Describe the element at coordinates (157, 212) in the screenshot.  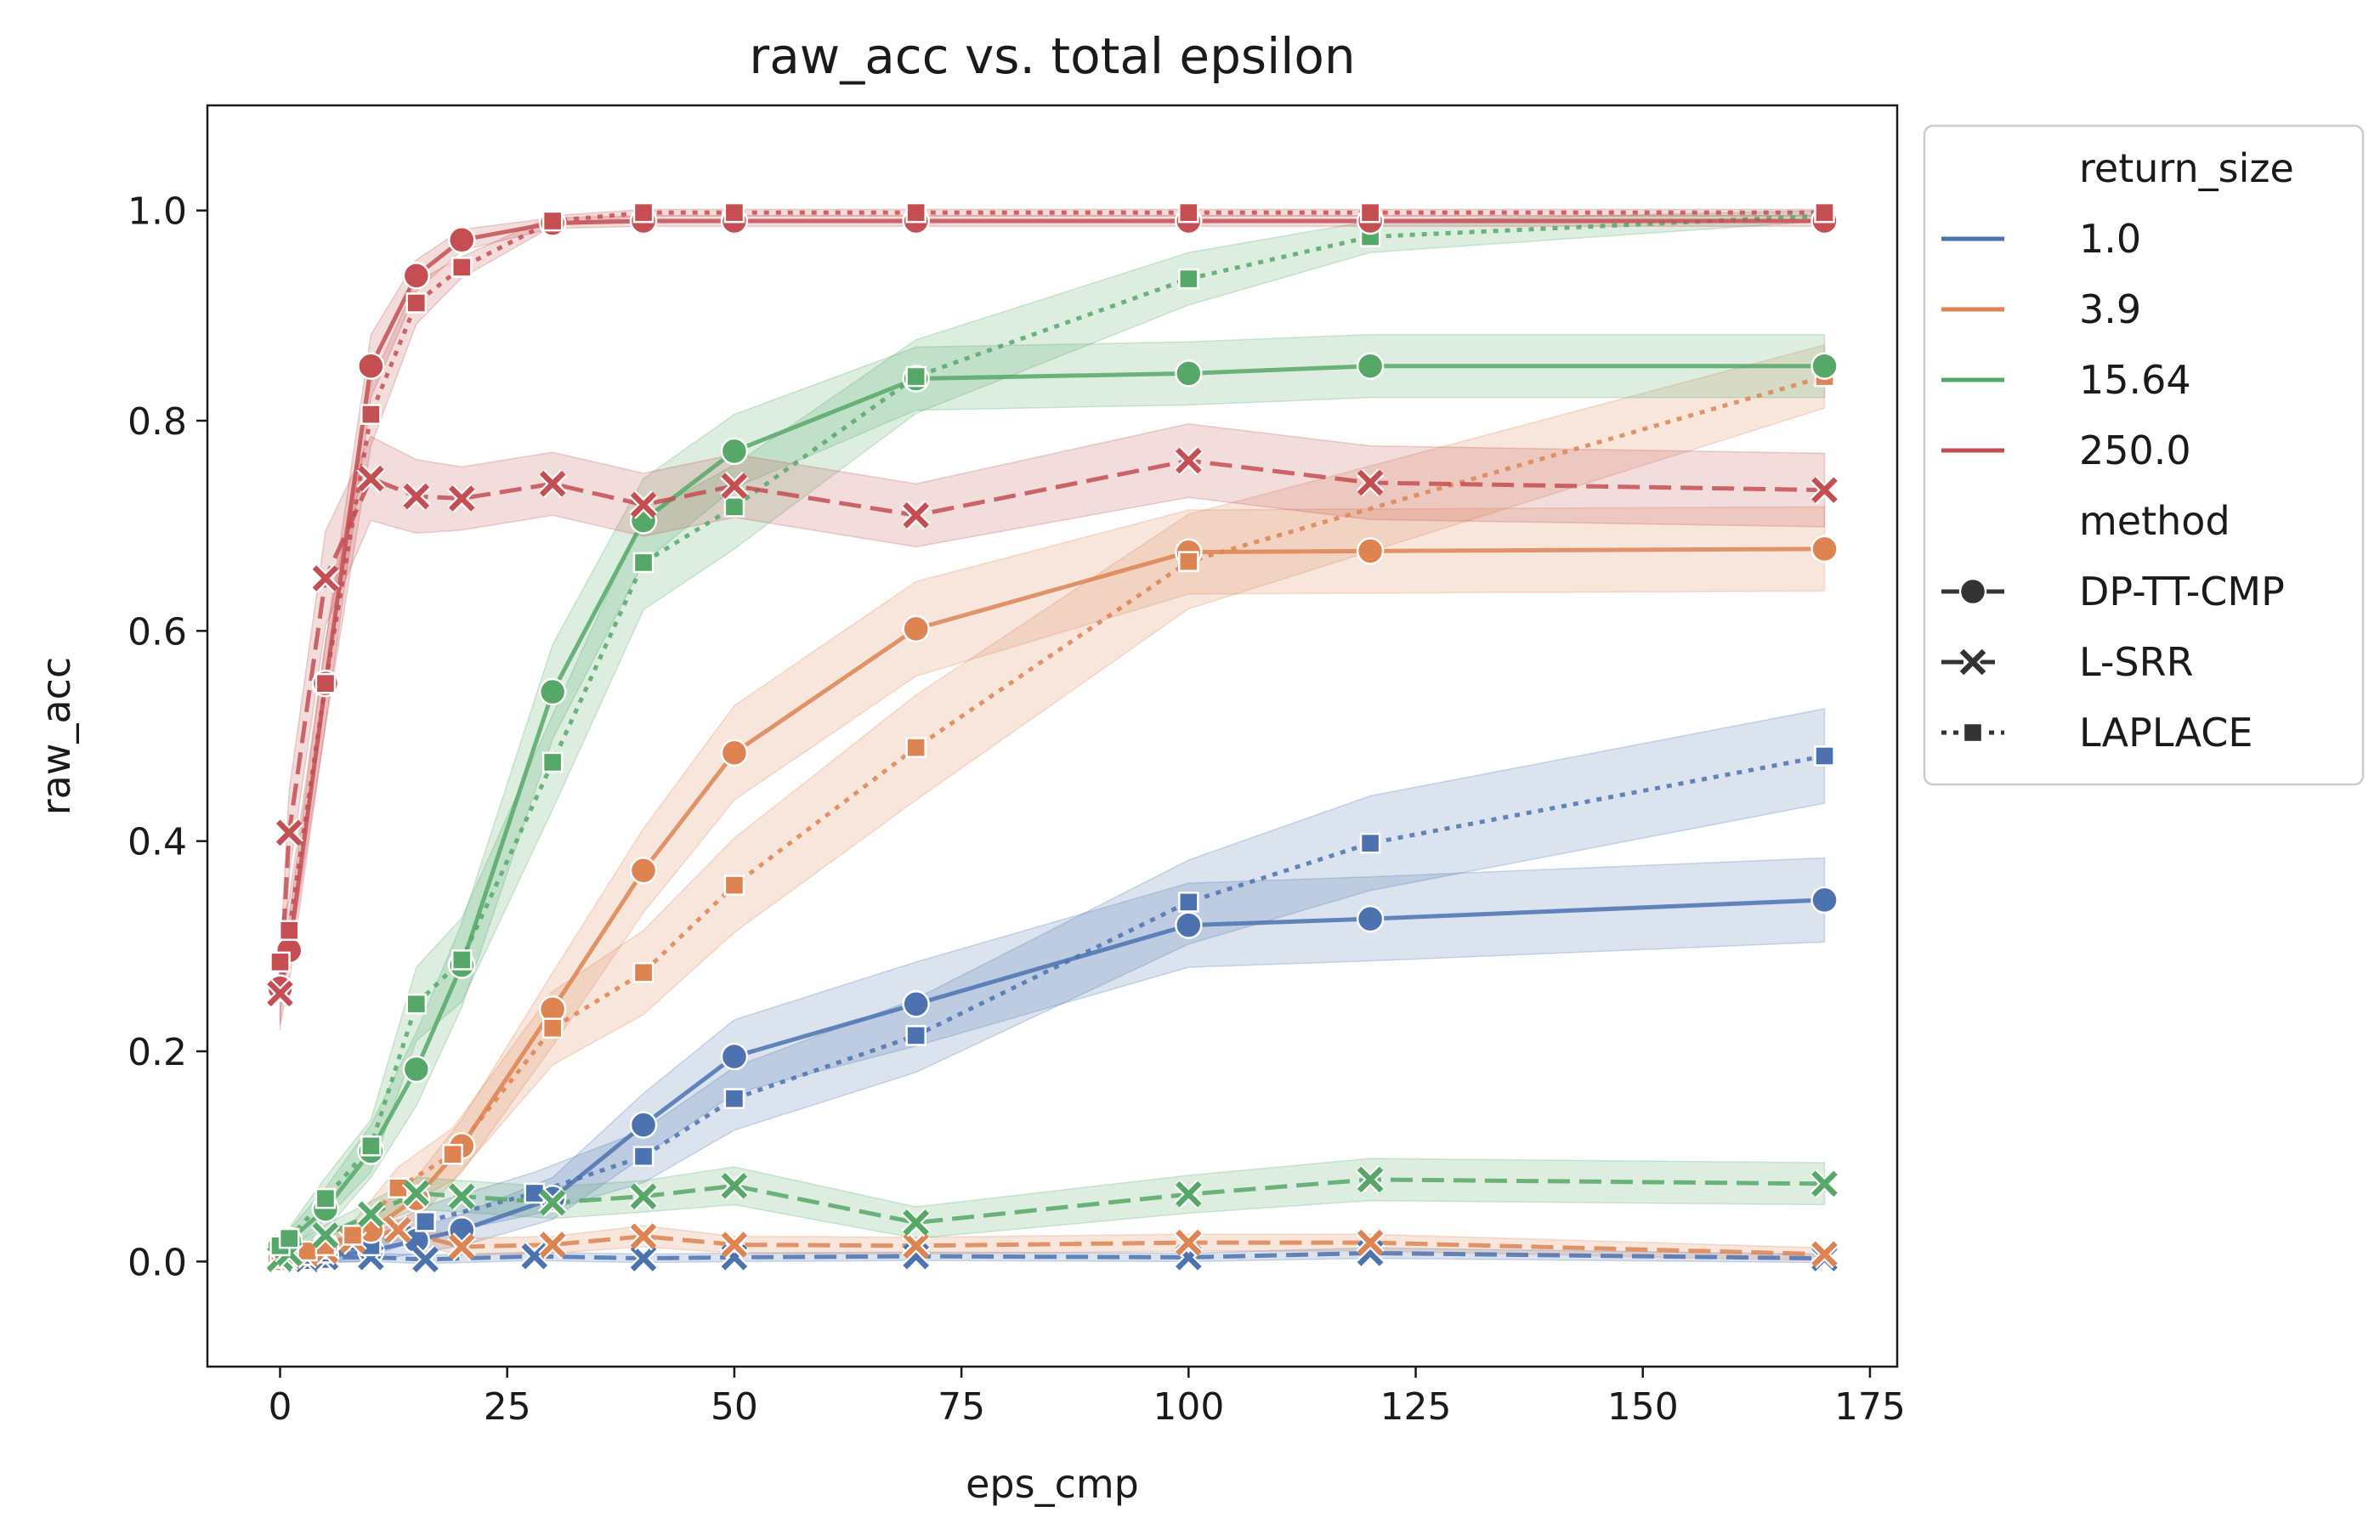
I see `y-tick-label: 1.0` at that location.